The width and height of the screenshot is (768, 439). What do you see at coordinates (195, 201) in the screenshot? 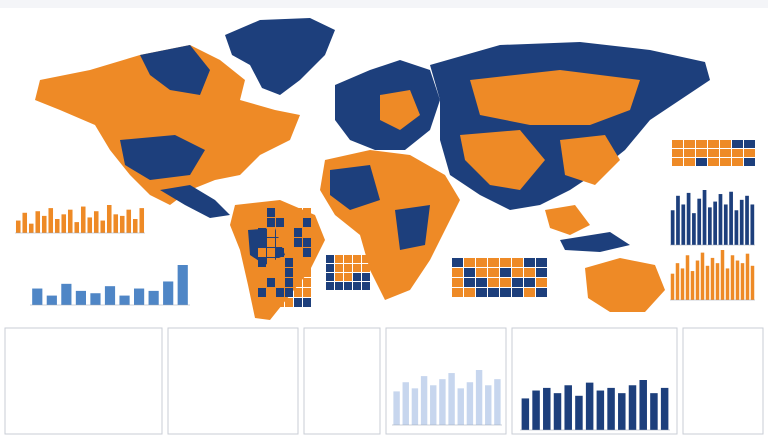
I see `central-america` at bounding box center [195, 201].